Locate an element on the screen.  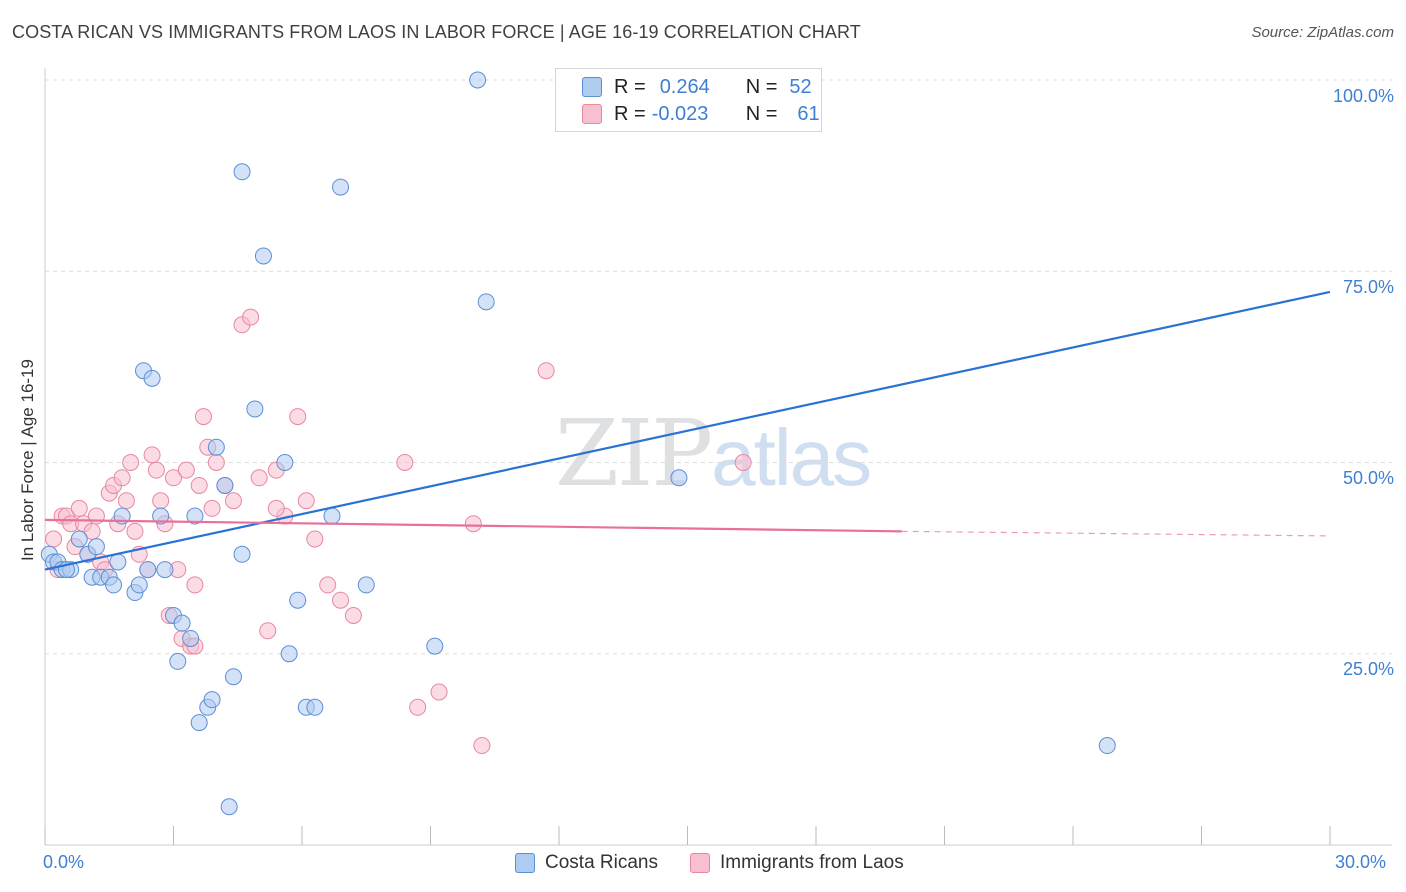
correlation-legend: R = 0.264 N = 52 R = -0.023 N = 61 is located at coordinates (688, 100).